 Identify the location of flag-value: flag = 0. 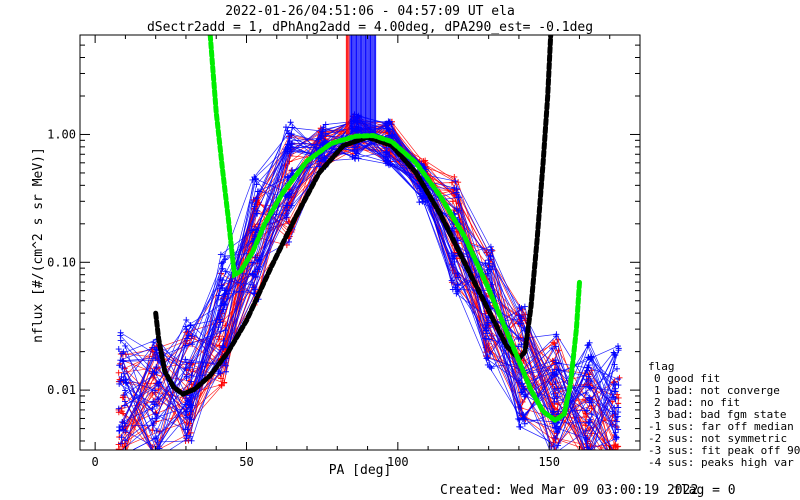
(704, 490).